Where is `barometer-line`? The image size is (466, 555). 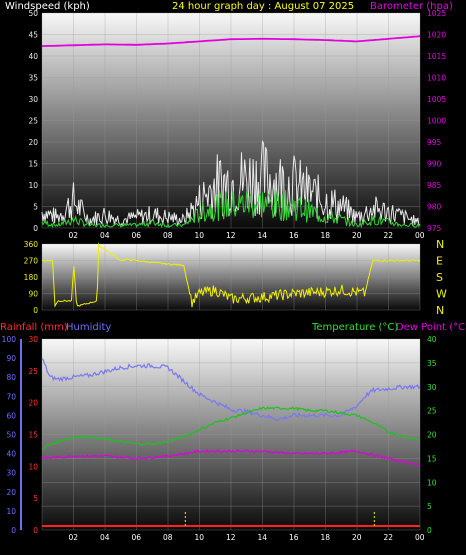 barometer-line is located at coordinates (231, 41).